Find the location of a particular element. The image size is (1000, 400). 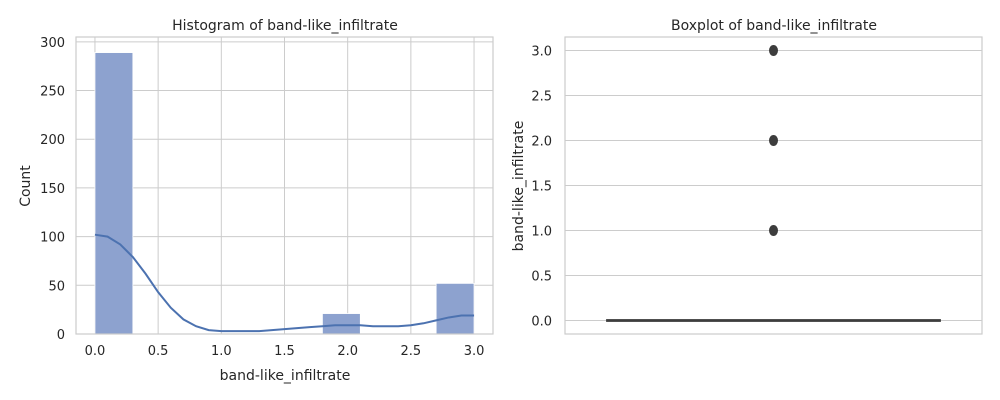

boxplot-title: Boxplot of band-like_infiltrate is located at coordinates (774, 26).